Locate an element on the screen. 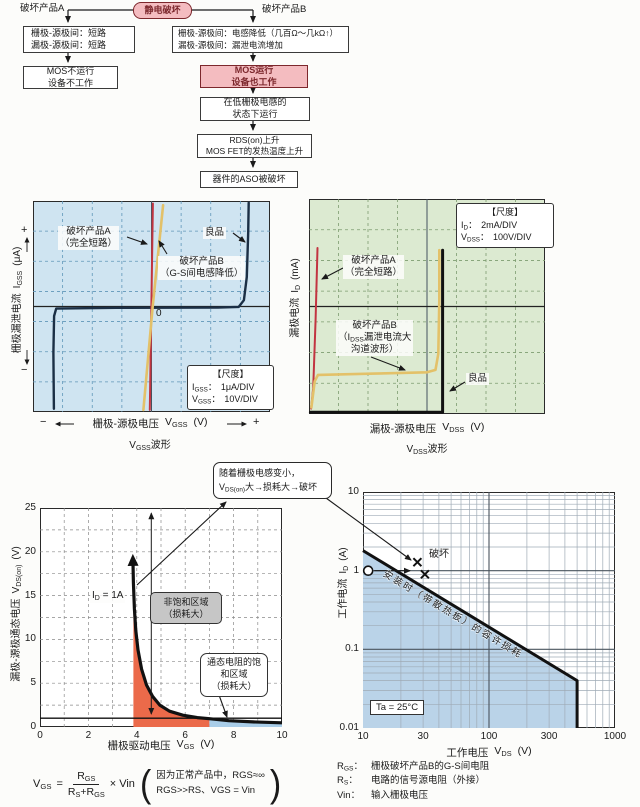  ta-label-box: Ta = 25°C is located at coordinates (397, 707).